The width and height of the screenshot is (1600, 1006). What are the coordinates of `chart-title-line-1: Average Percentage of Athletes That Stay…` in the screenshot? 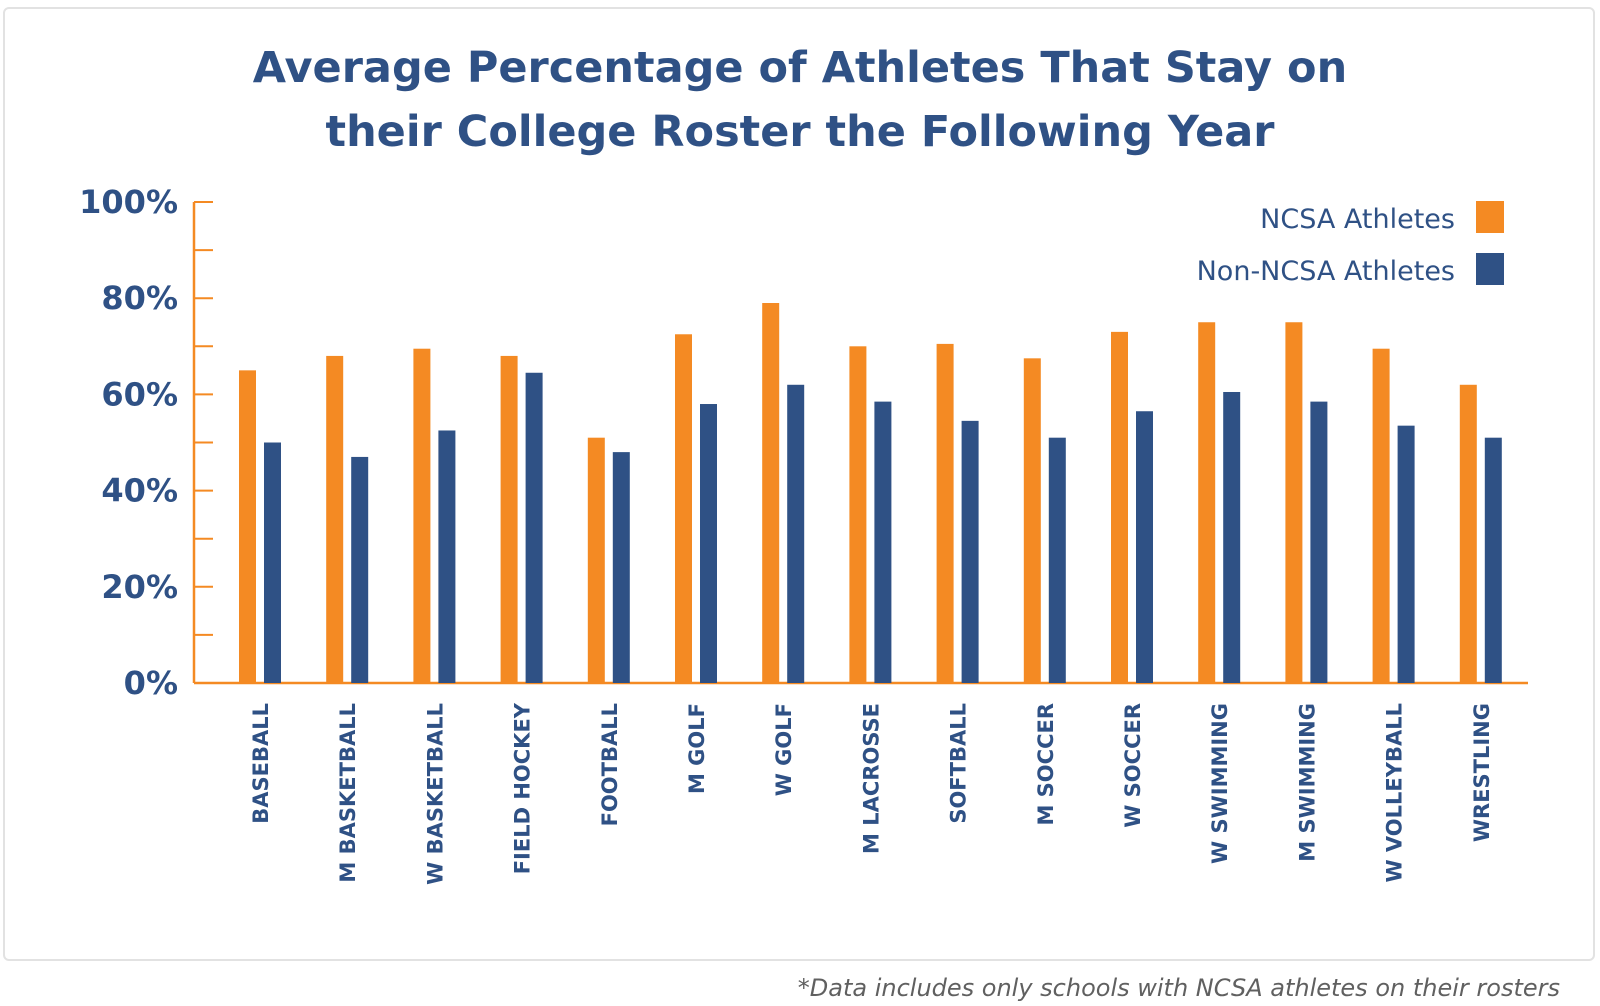 It's located at (800, 68).